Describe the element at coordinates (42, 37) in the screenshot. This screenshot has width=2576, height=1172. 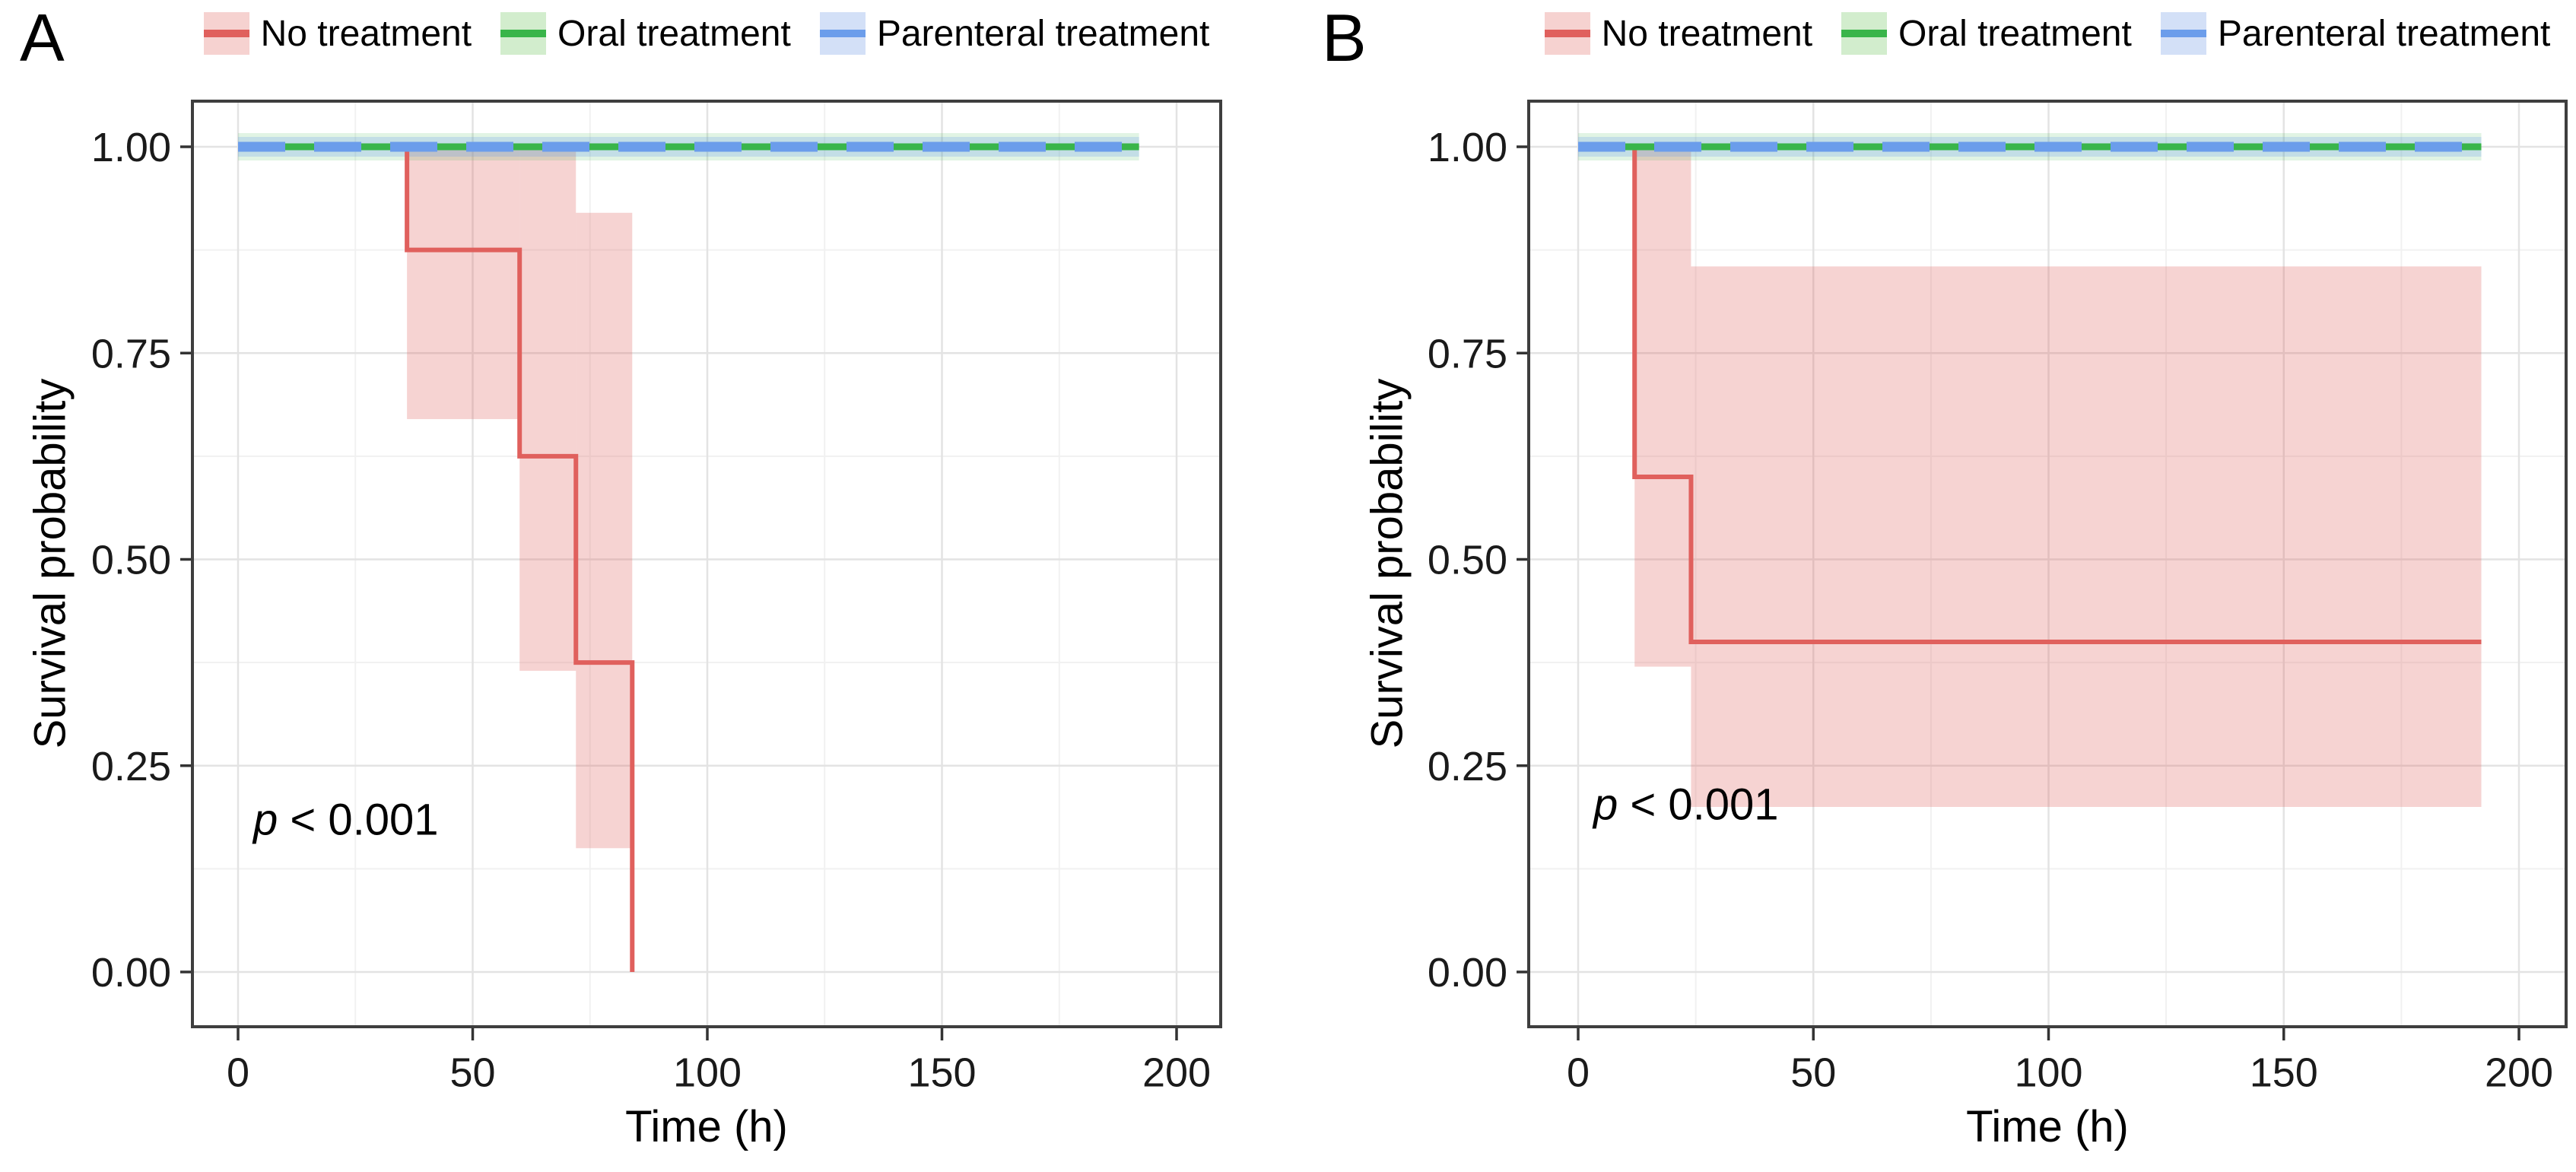
I see `panel-label-A: A` at that location.